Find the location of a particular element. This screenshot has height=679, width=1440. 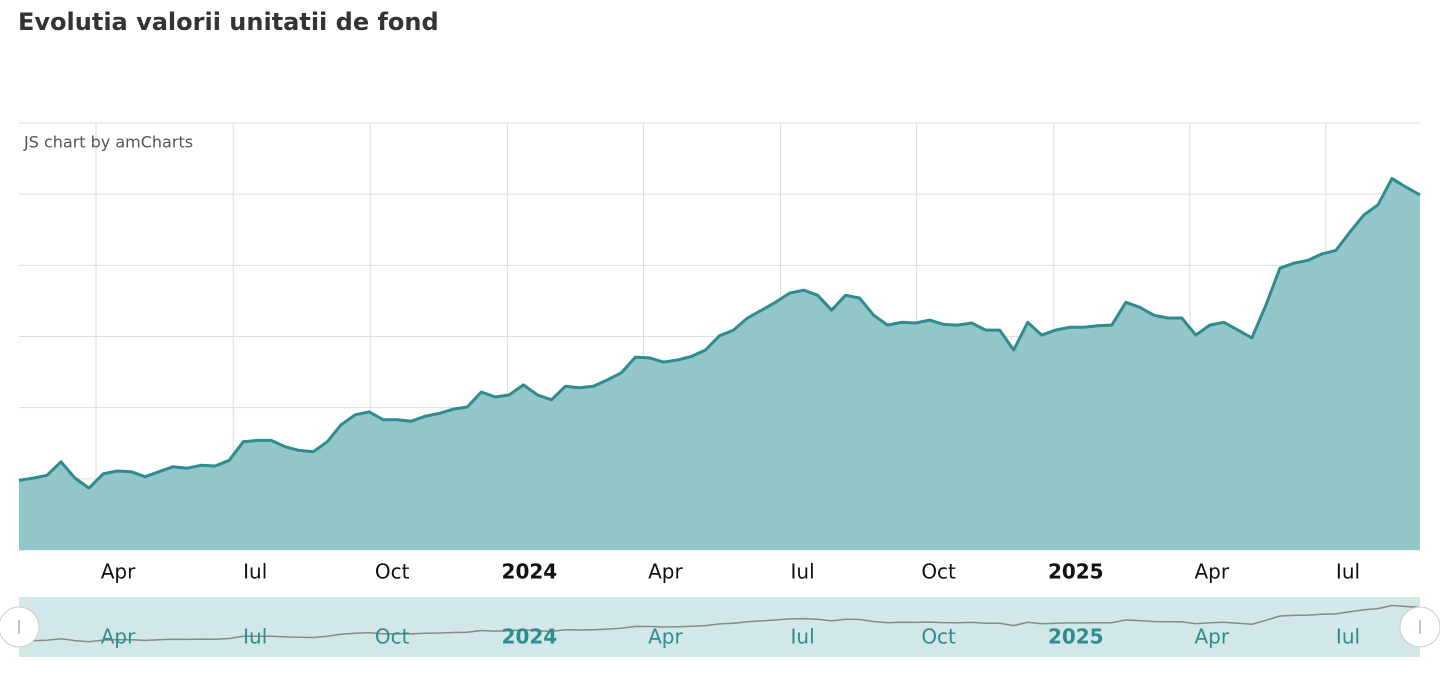

x-tick-label: 2024 is located at coordinates (530, 572).